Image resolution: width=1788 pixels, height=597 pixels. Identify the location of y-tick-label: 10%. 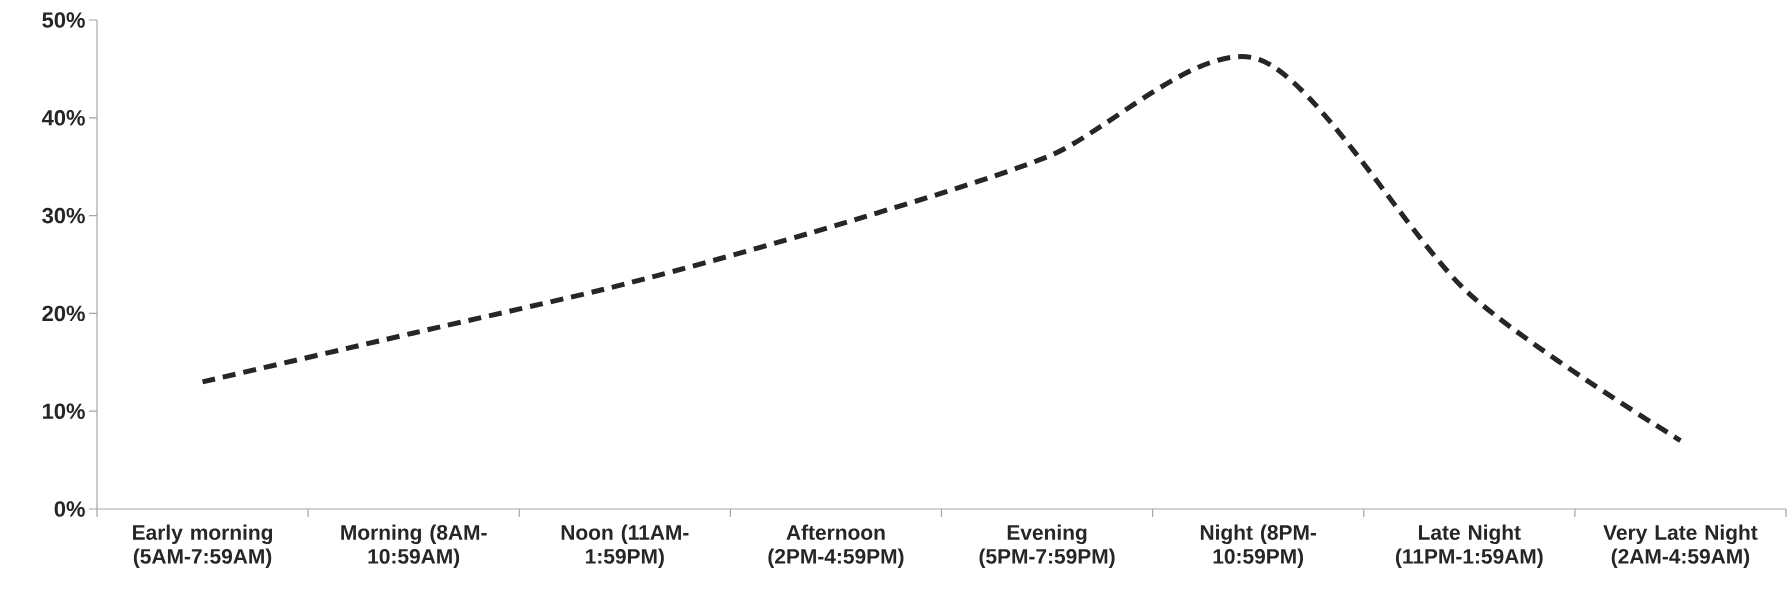
(63, 411).